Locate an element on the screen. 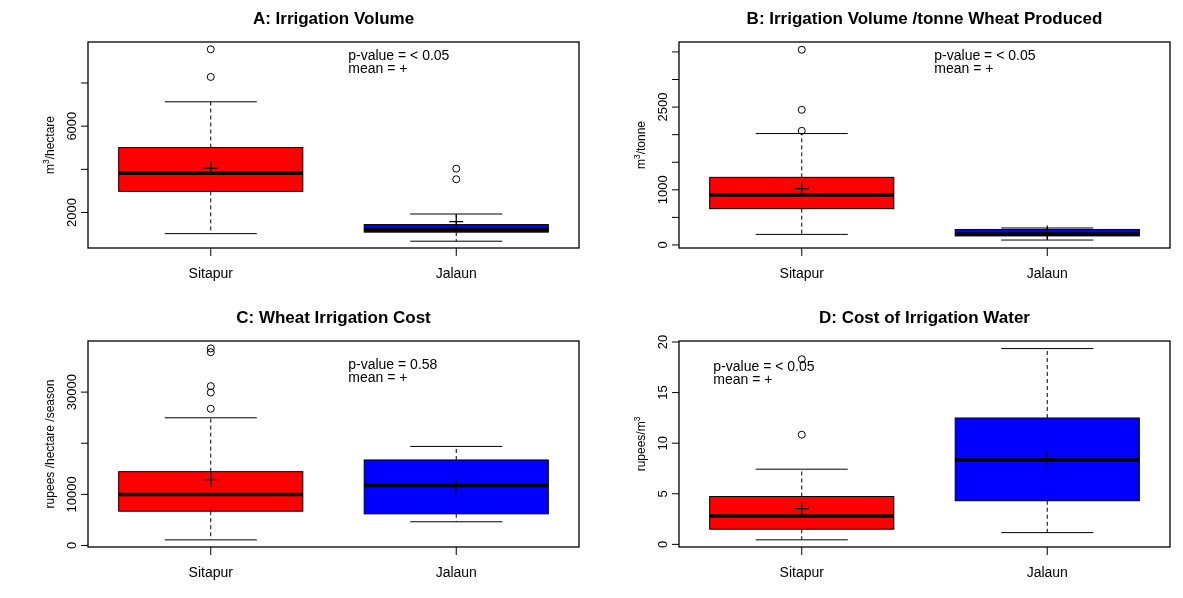 This screenshot has height=598, width=1183. y-tick-label: 5 is located at coordinates (662, 494).